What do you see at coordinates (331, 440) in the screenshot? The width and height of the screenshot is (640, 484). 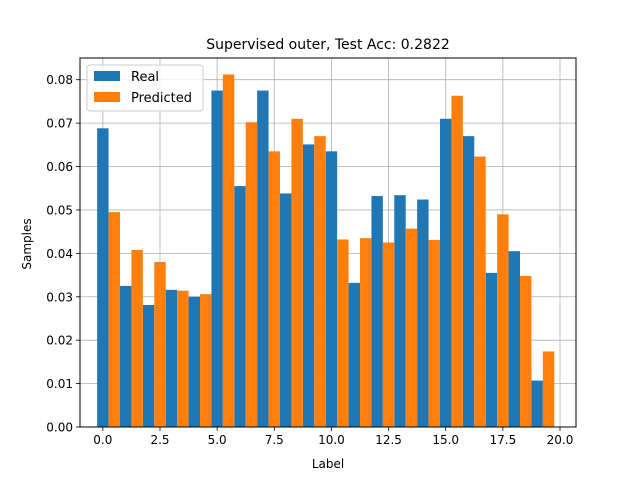 I see `x-tick-label: 10.0` at bounding box center [331, 440].